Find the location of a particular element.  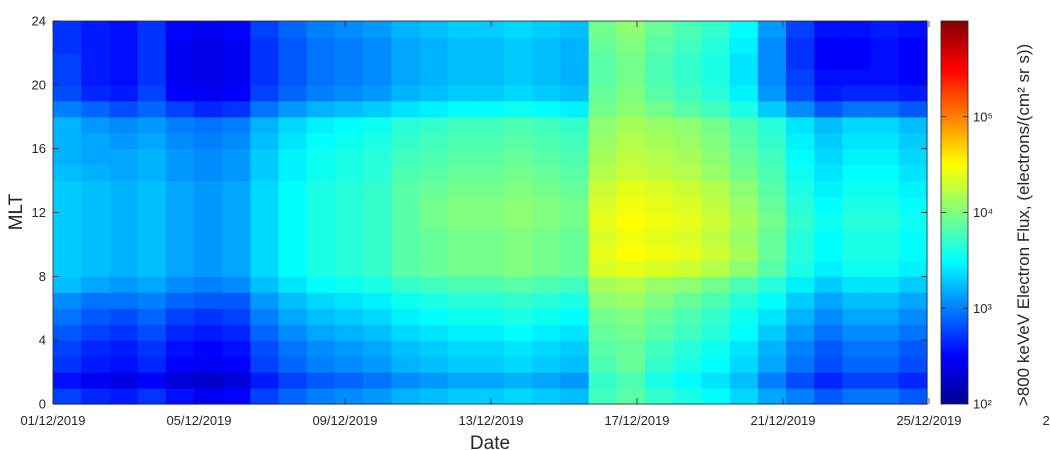

colorbar-tick-label: 10⁴ is located at coordinates (983, 212).